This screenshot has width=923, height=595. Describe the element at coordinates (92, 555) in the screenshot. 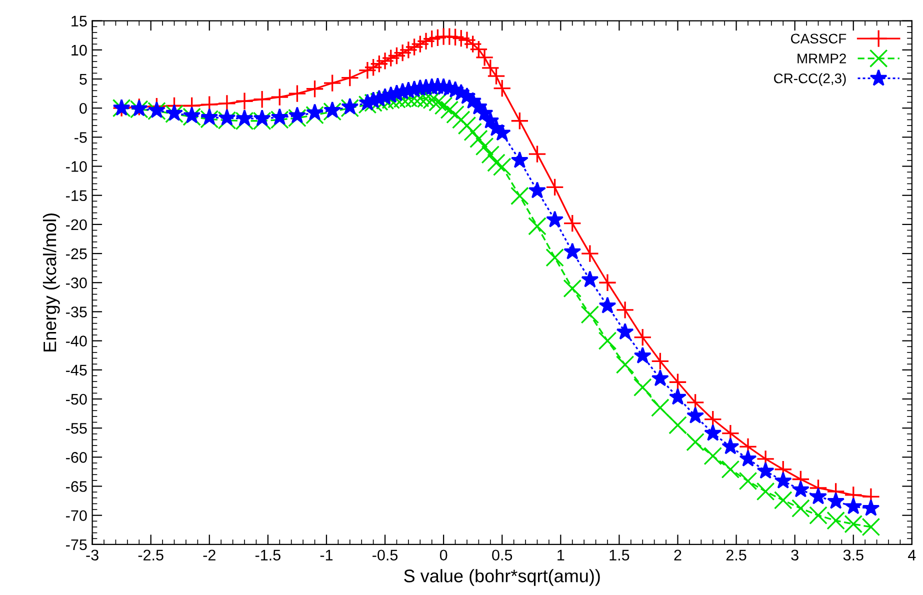

I see `x-tick-label: -3` at that location.